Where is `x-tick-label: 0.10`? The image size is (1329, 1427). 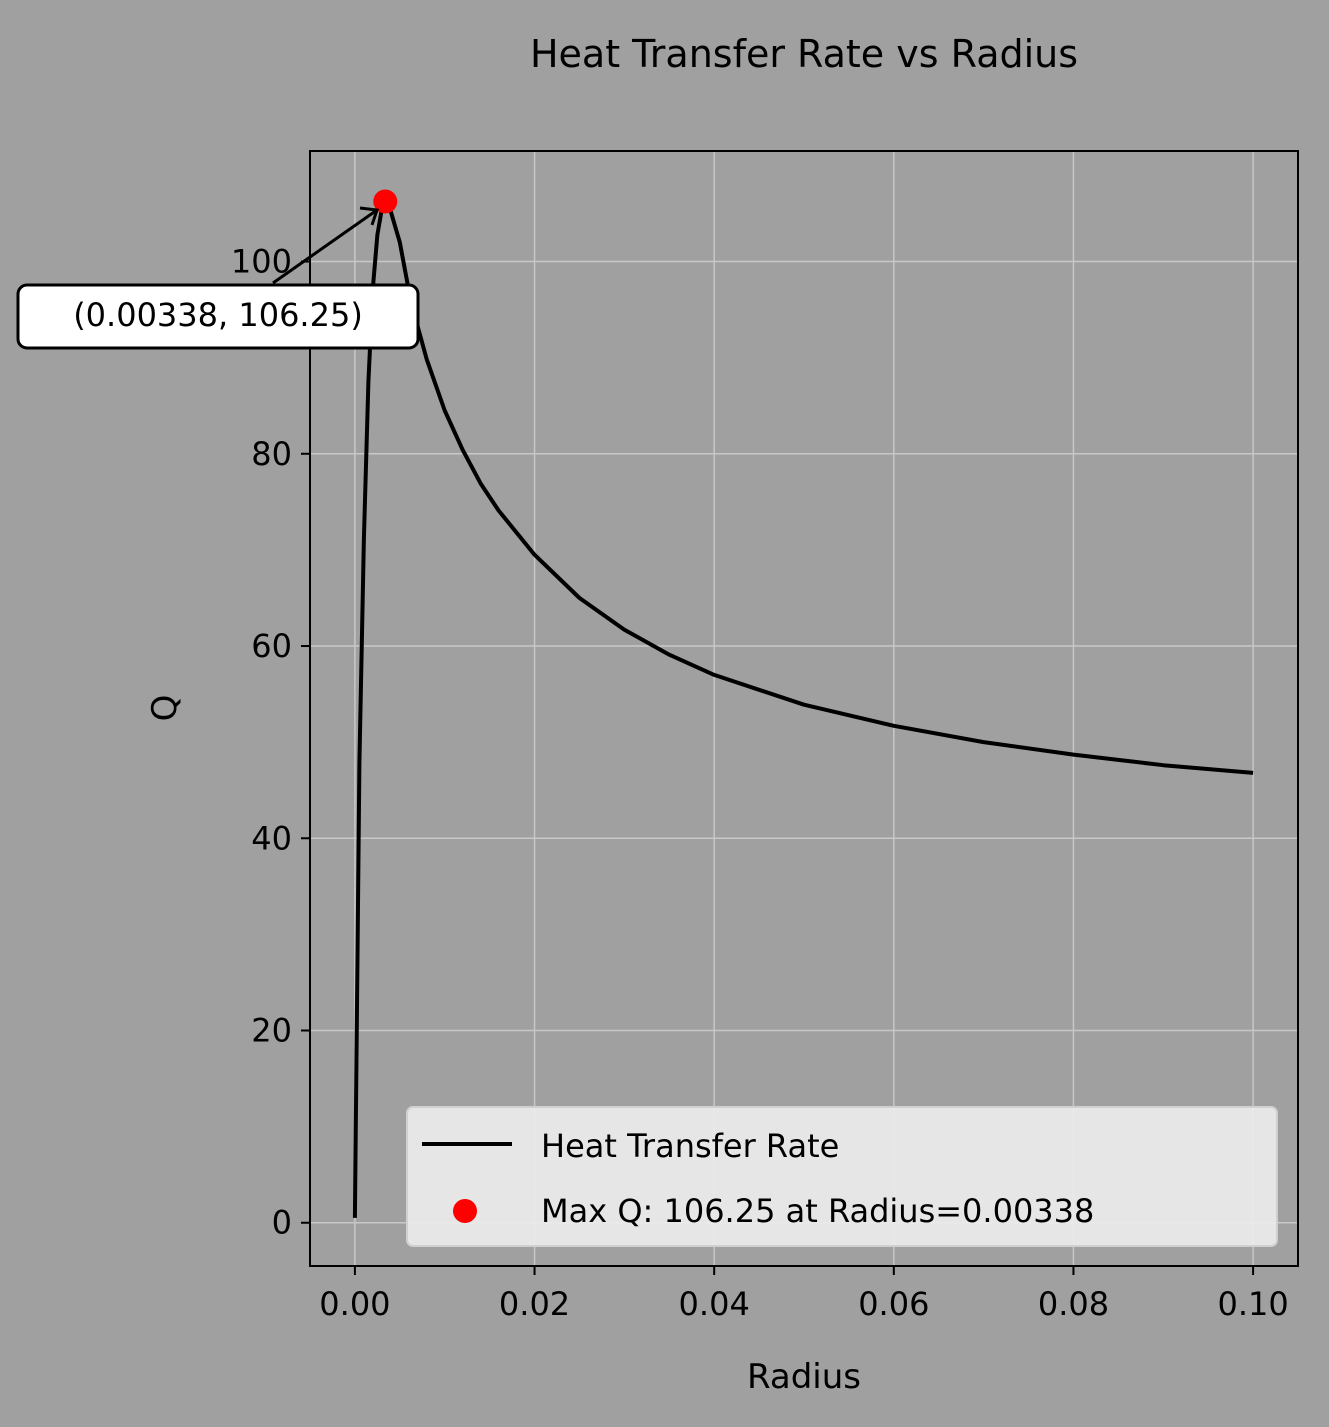
x-tick-label: 0.10 is located at coordinates (1252, 1304).